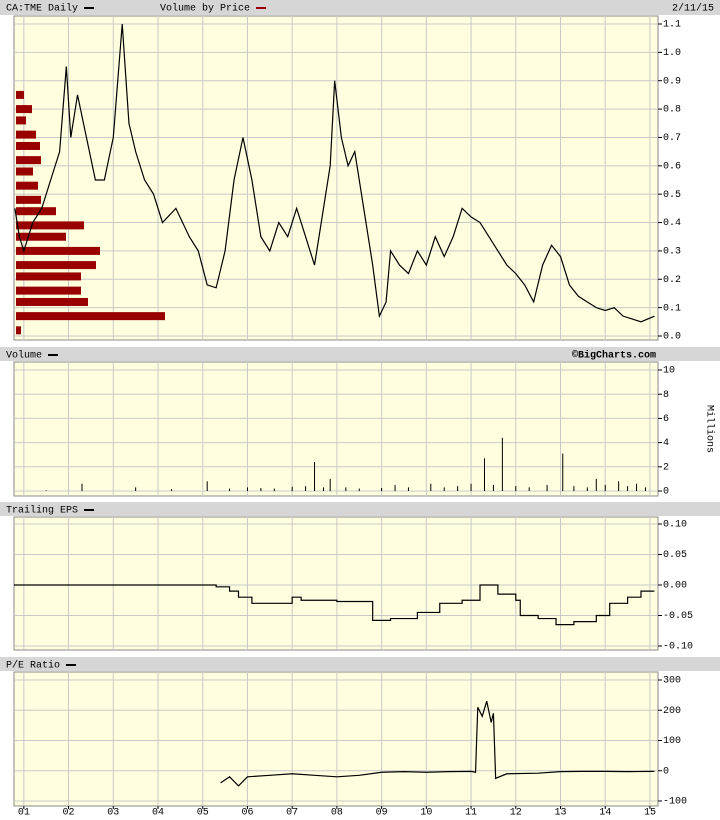 The height and width of the screenshot is (820, 720). I want to click on x-tick-label: 05, so click(203, 813).